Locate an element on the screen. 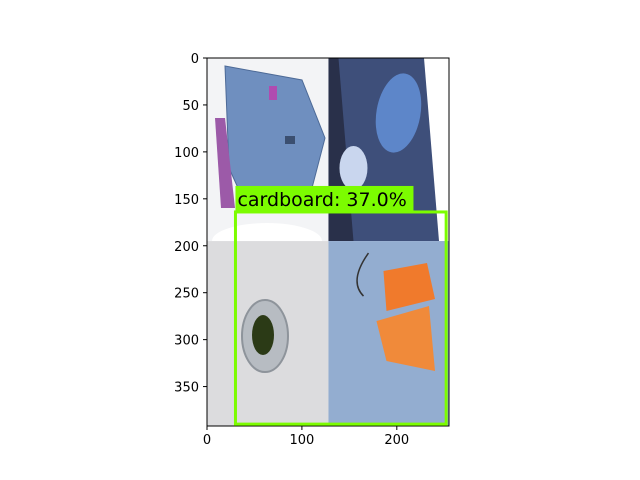  wrapper-shine-icon is located at coordinates (353, 168).